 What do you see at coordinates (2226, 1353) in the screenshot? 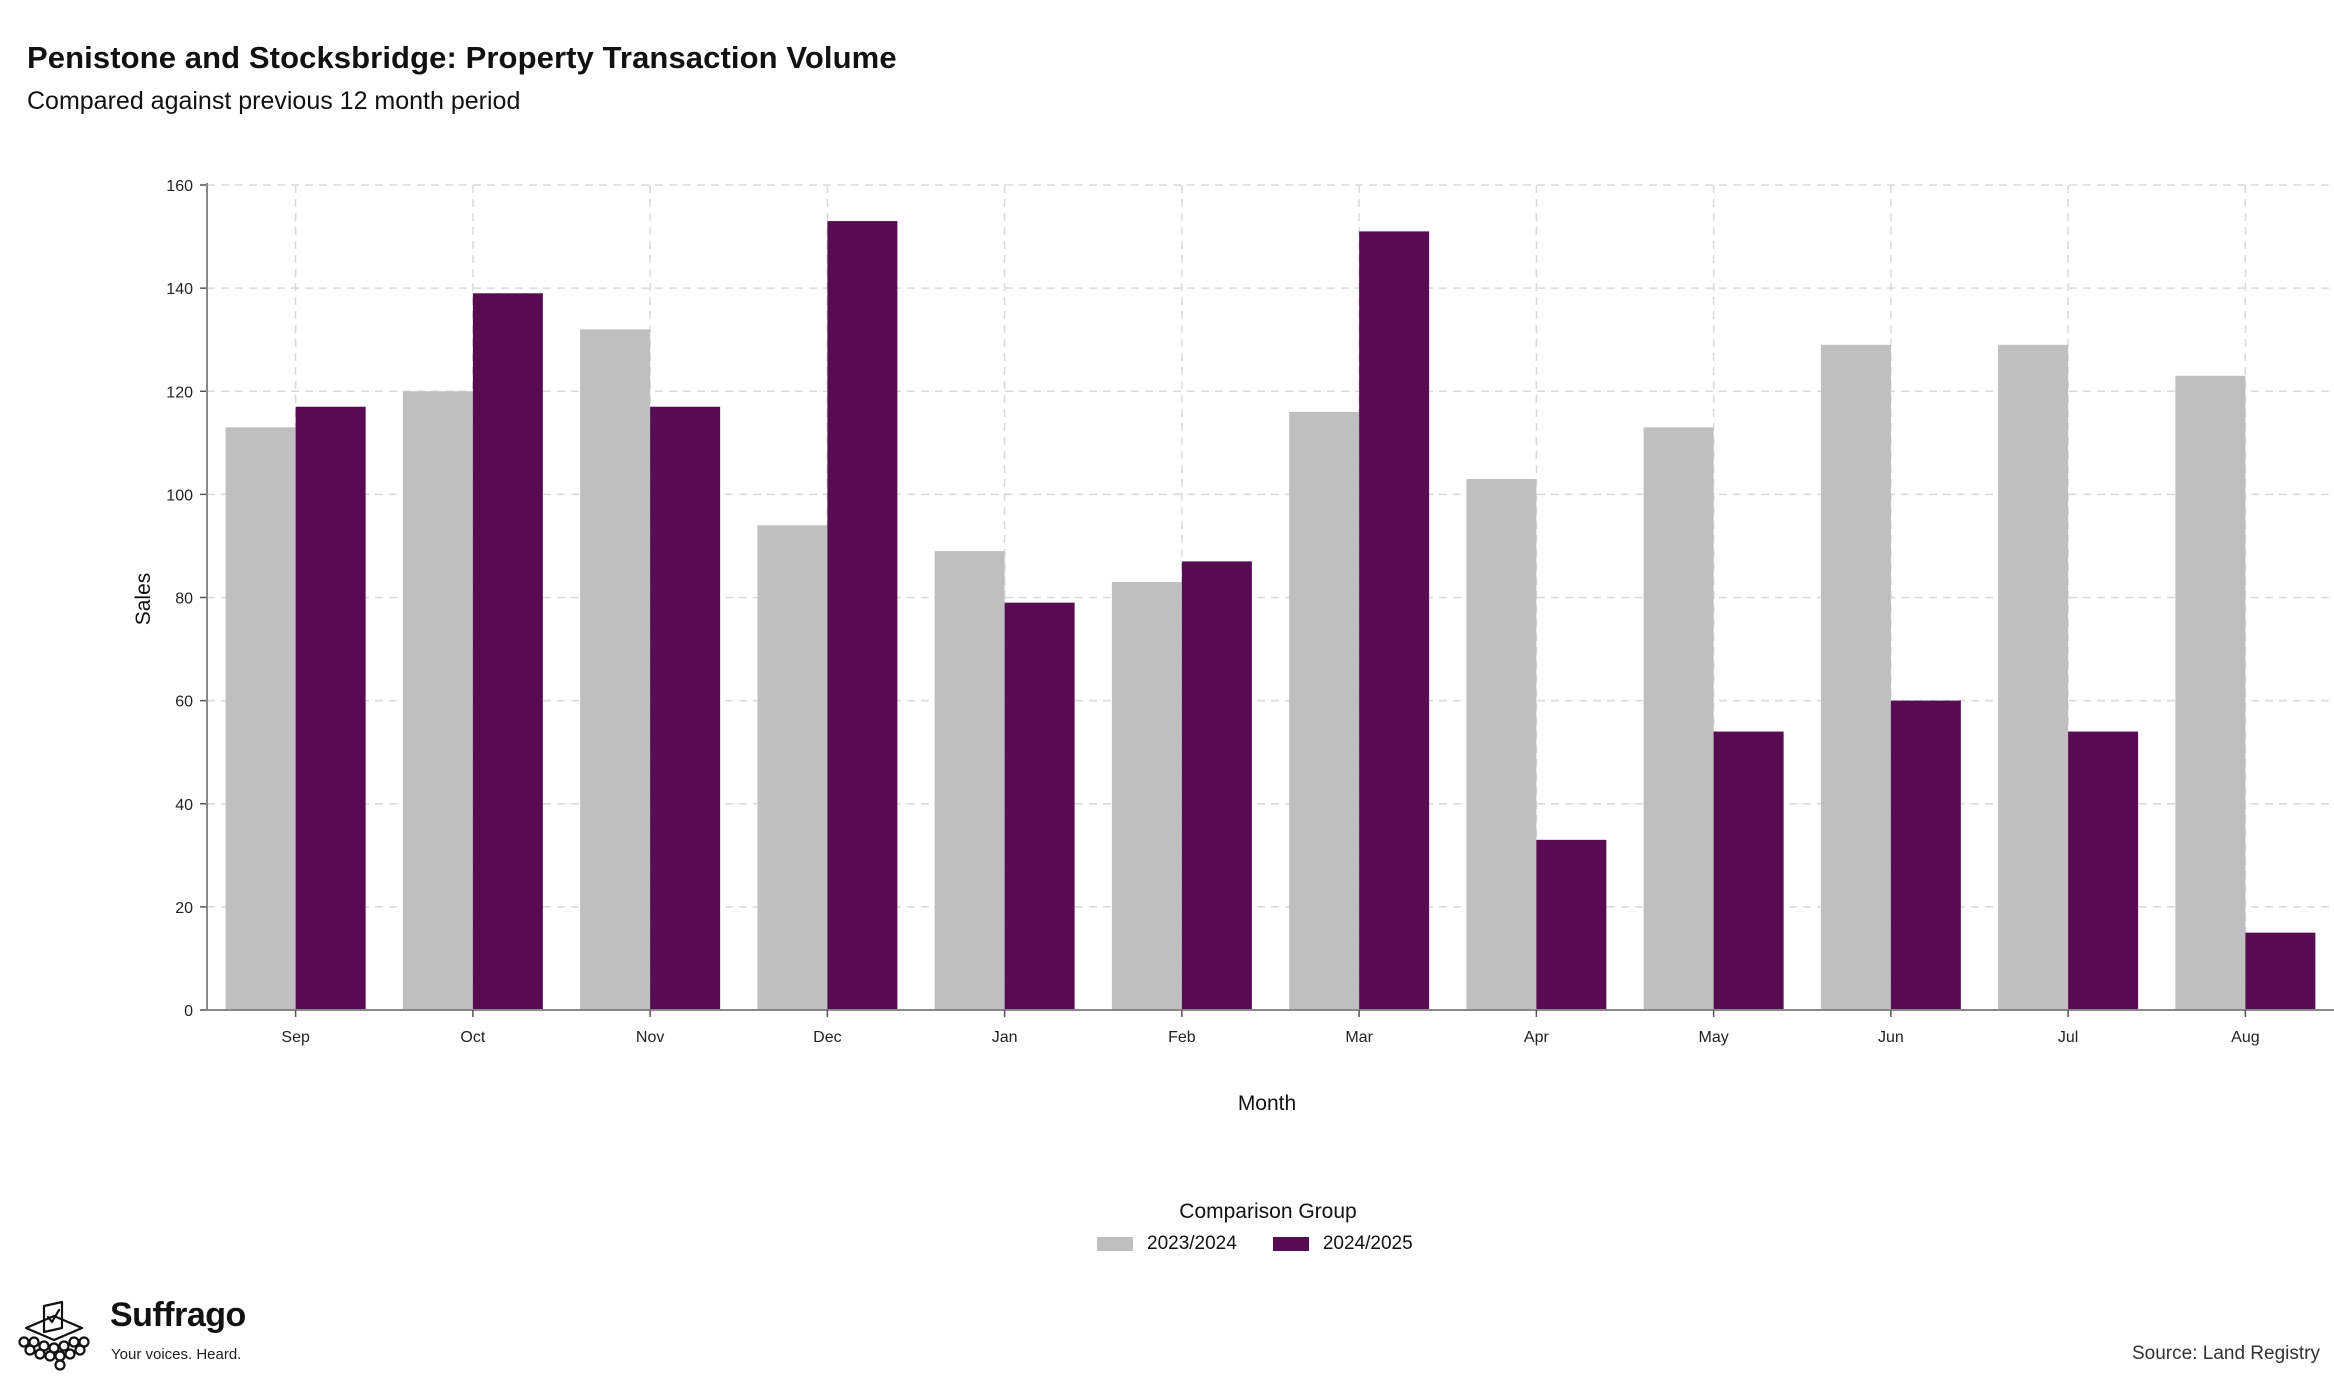
I see `source-note: Source: Land Registry` at bounding box center [2226, 1353].